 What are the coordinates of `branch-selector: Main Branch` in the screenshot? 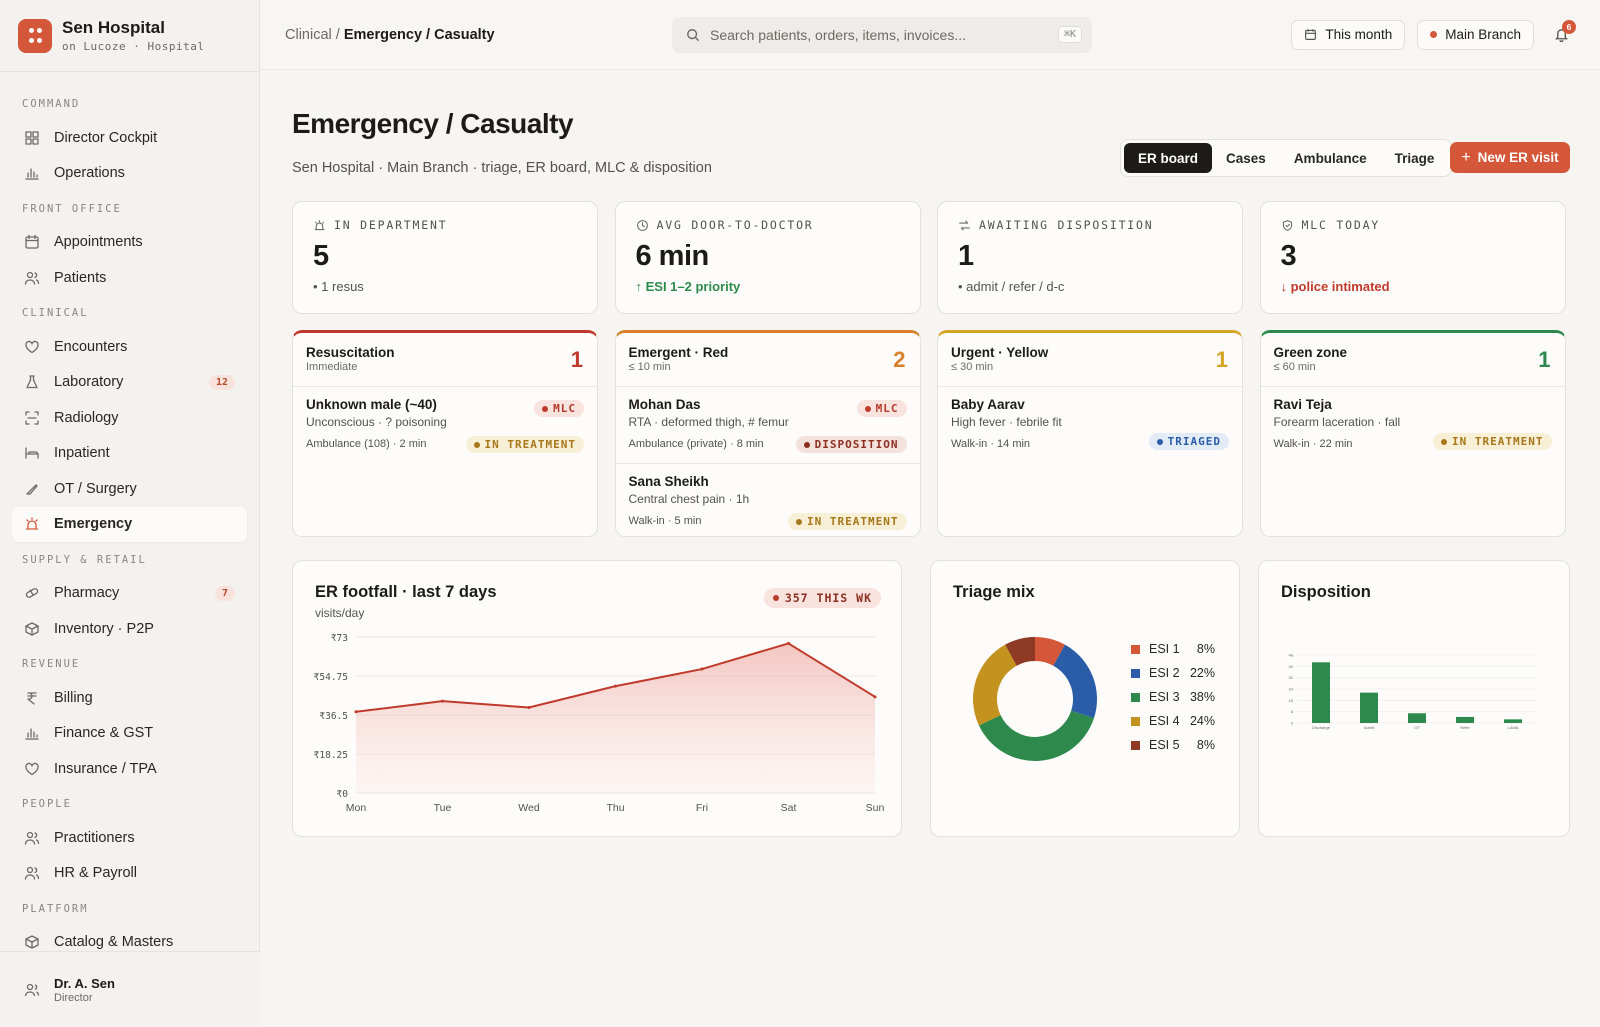 It's located at (1475, 34).